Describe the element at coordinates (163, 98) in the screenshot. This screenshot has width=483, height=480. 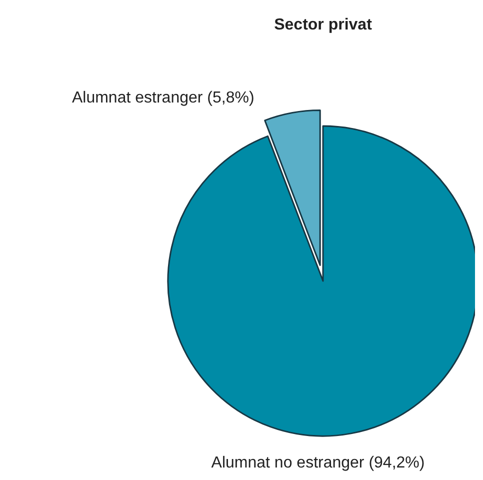
I see `slice-label: Alumnat estranger (5,8%)` at that location.